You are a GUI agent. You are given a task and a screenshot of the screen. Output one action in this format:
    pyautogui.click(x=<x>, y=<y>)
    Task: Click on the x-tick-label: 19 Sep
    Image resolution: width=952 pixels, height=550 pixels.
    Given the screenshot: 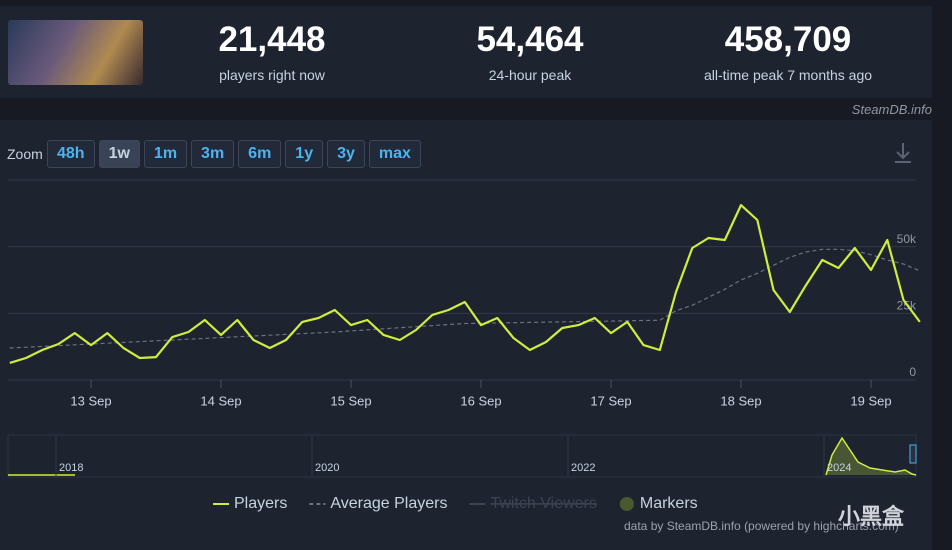 What is the action you would take?
    pyautogui.click(x=870, y=400)
    